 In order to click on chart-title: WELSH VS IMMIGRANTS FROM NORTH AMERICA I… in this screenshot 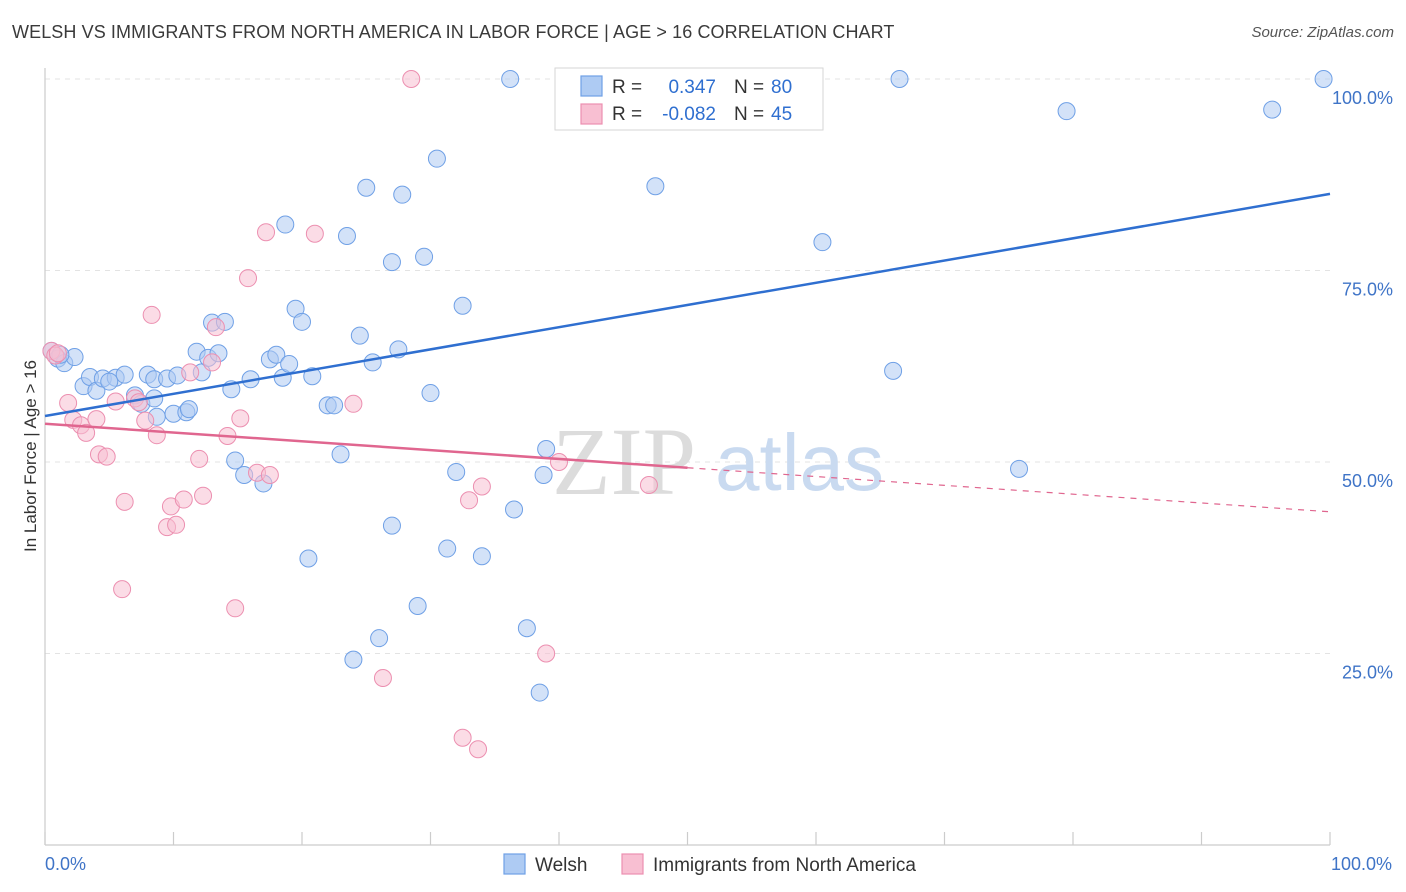, I will do `click(453, 32)`.